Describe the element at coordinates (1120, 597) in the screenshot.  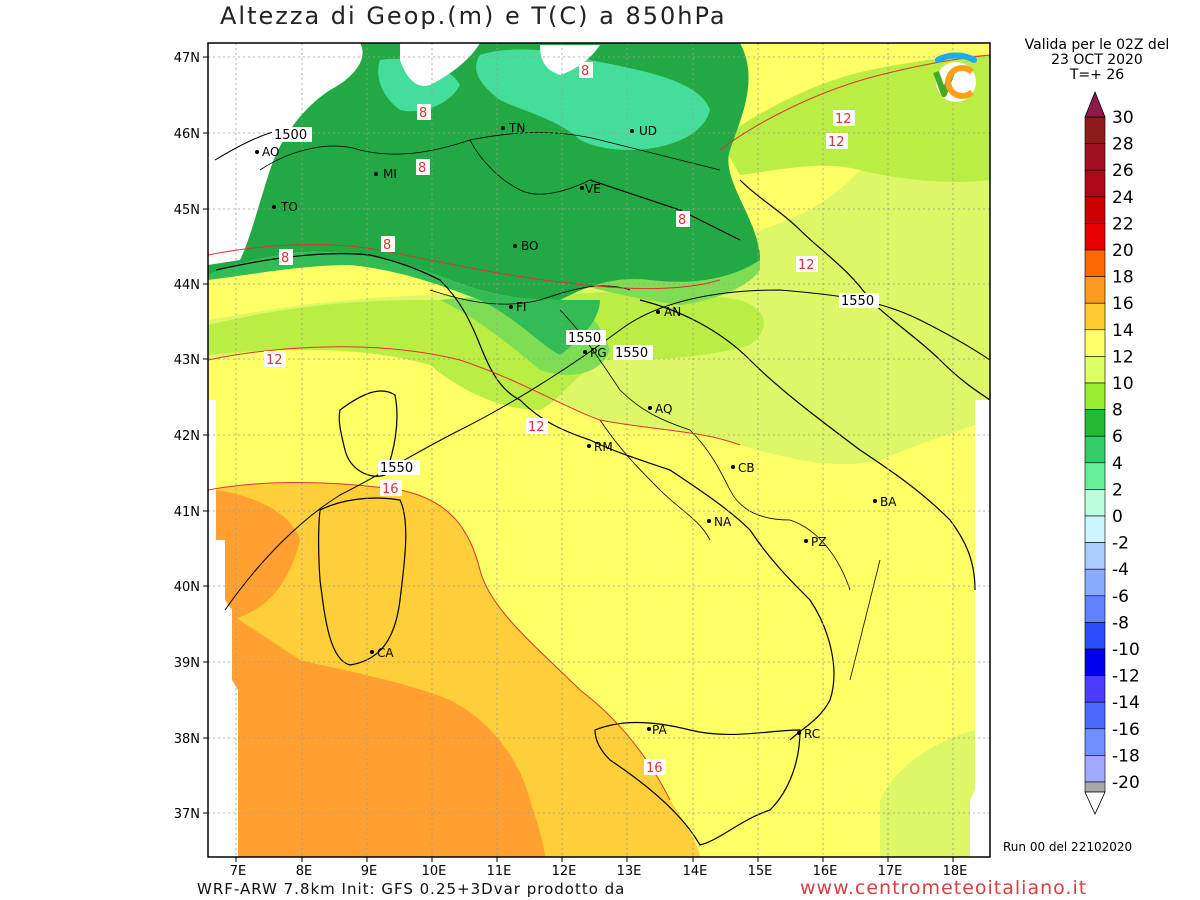
I see `legend-label: -6` at that location.